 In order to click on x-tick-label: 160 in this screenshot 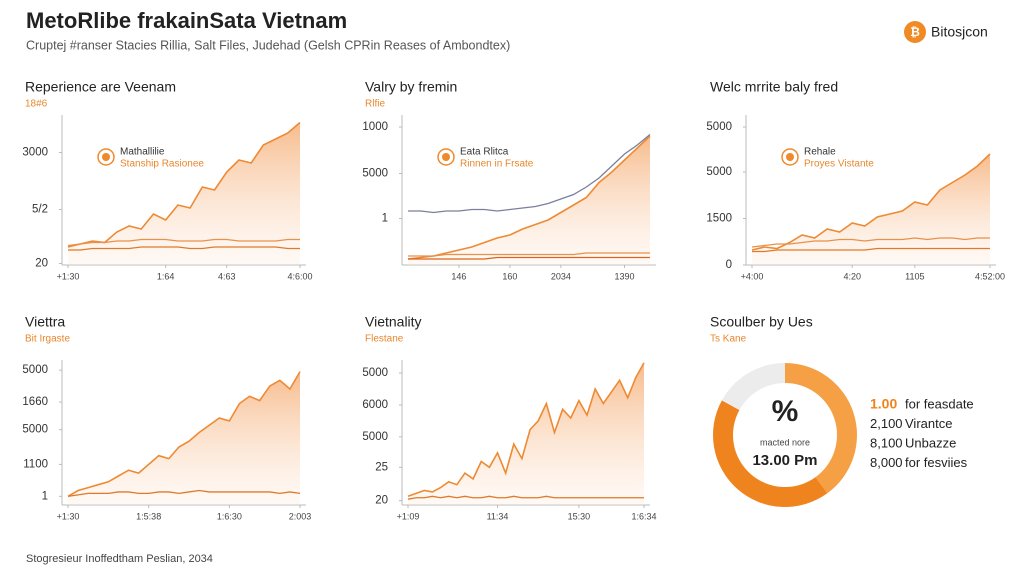, I will do `click(509, 276)`.